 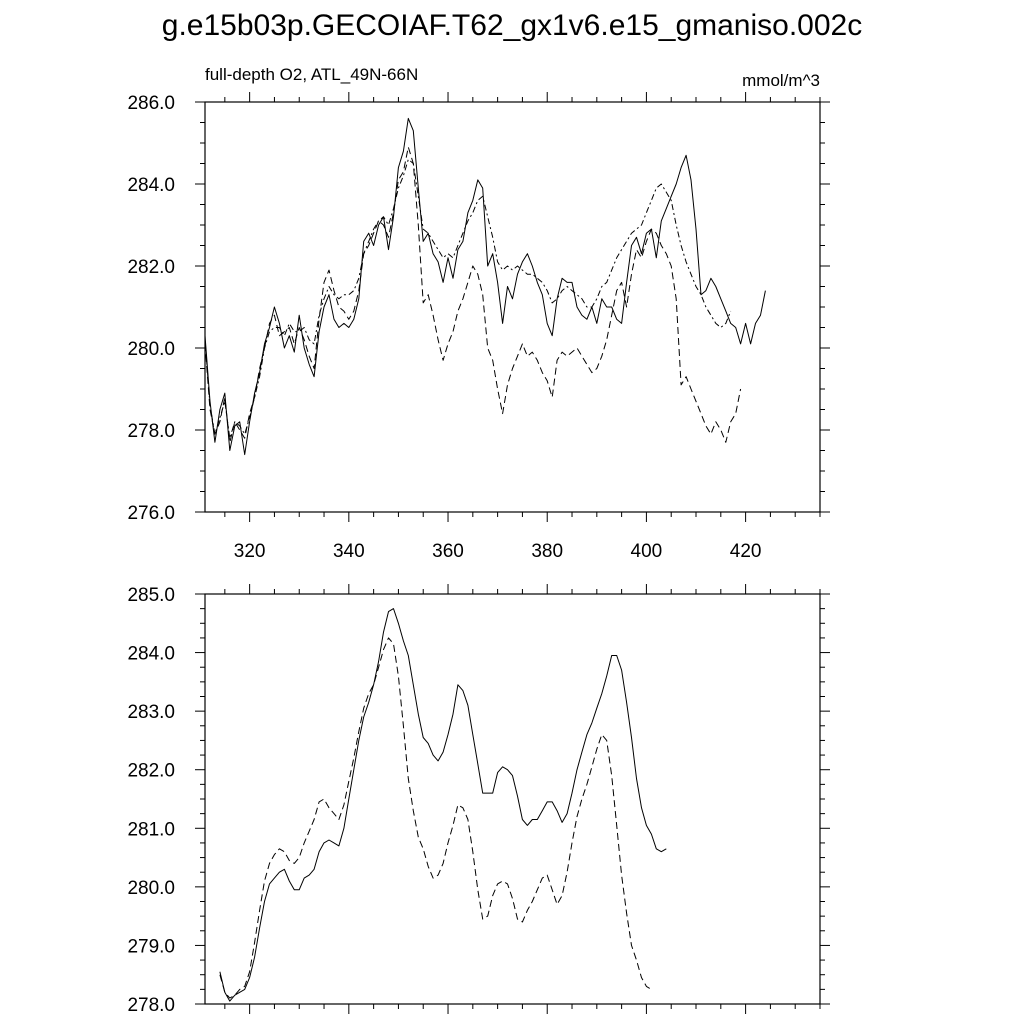 I want to click on x-tick-label: 380, so click(x=547, y=551).